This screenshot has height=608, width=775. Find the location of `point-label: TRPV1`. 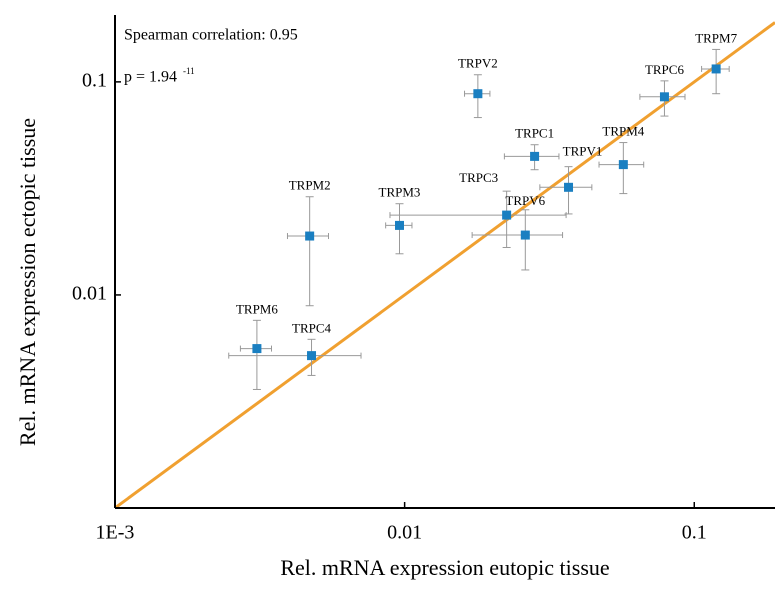

point-label: TRPV1 is located at coordinates (583, 151).